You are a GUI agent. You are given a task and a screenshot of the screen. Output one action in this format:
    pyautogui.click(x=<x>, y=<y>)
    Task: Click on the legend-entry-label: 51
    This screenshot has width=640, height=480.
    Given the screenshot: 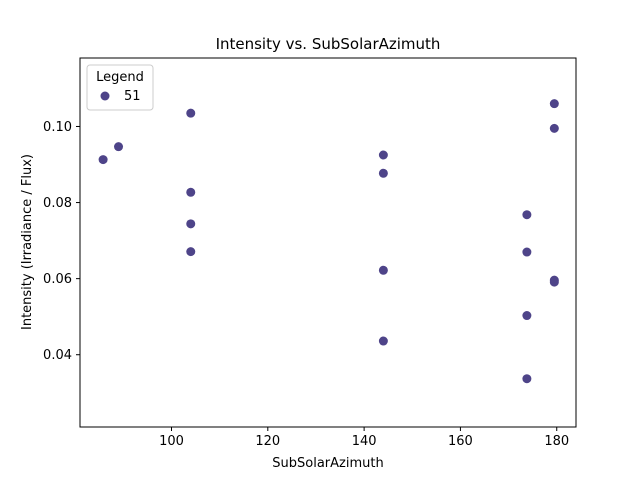 What is the action you would take?
    pyautogui.click(x=132, y=96)
    